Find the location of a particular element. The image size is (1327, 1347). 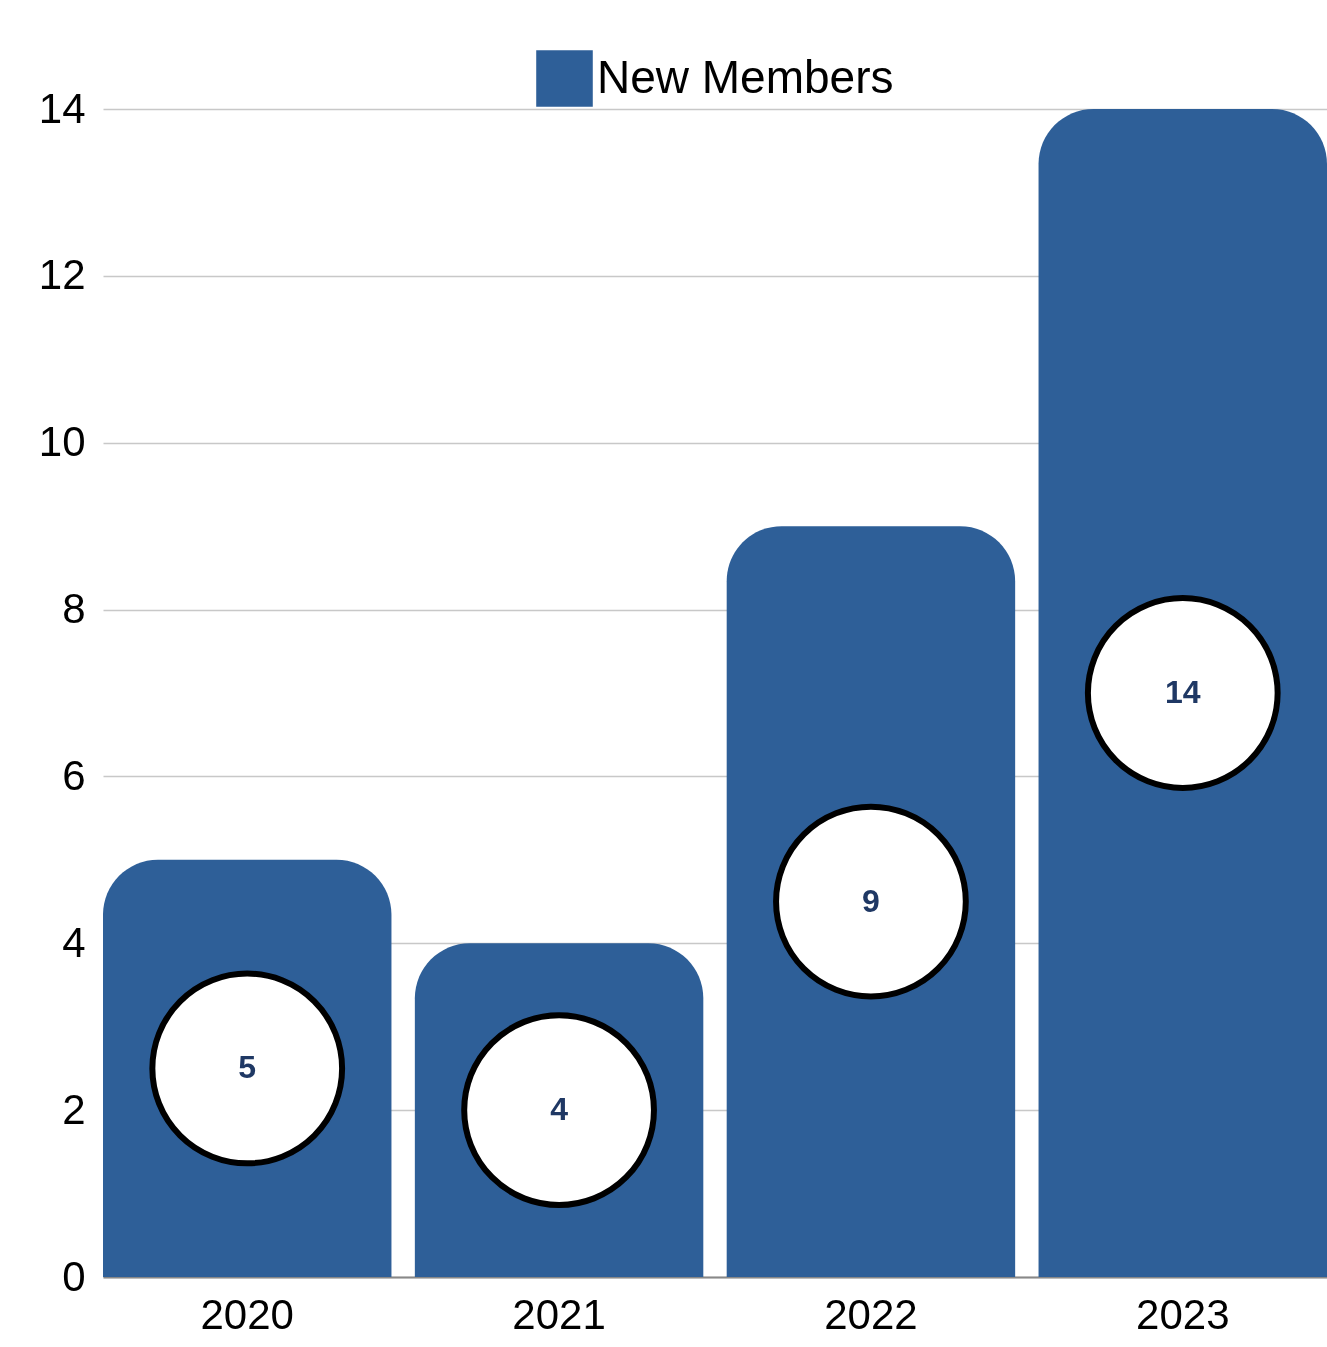

y-tick-label: 10 is located at coordinates (62, 442).